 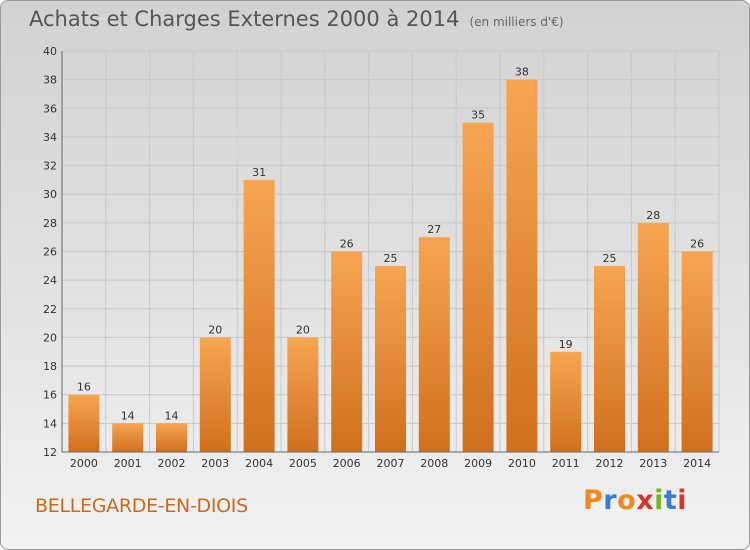 I want to click on y-tick-label: 16, so click(x=50, y=395).